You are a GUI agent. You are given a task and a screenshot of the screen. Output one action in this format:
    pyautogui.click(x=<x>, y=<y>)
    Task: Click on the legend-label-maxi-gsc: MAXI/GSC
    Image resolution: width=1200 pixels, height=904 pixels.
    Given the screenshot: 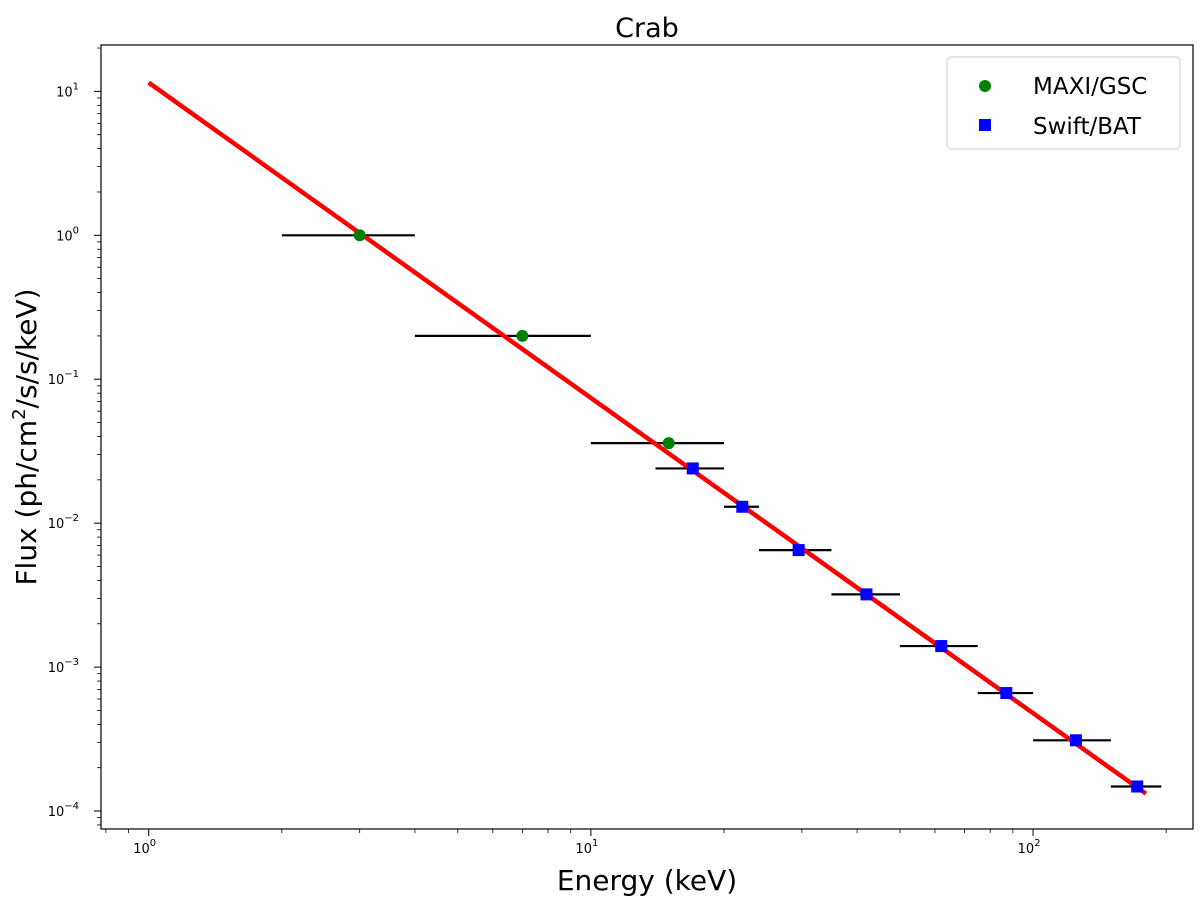 What is the action you would take?
    pyautogui.click(x=1090, y=87)
    